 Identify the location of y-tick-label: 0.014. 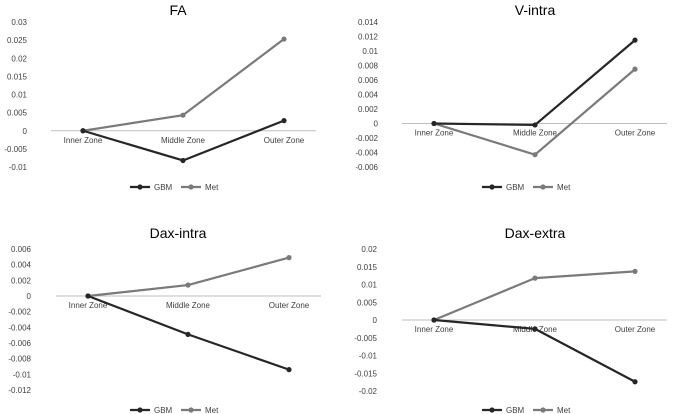
(368, 22).